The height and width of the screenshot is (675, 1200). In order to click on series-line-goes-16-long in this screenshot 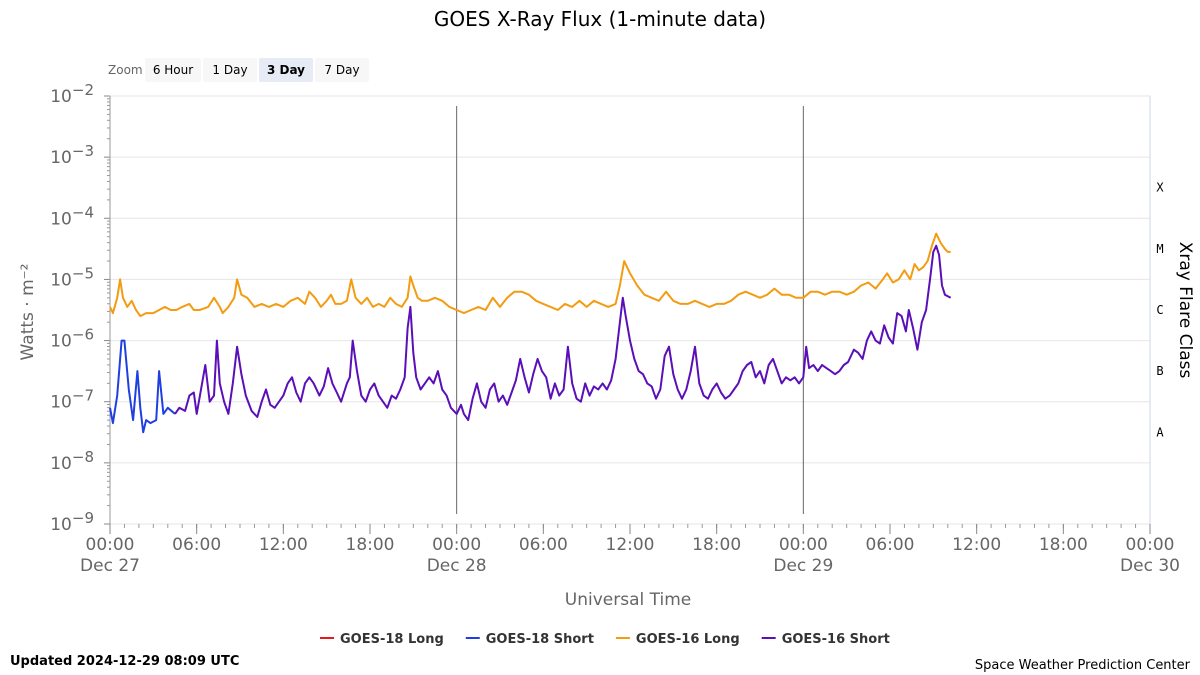, I will do `click(530, 275)`.